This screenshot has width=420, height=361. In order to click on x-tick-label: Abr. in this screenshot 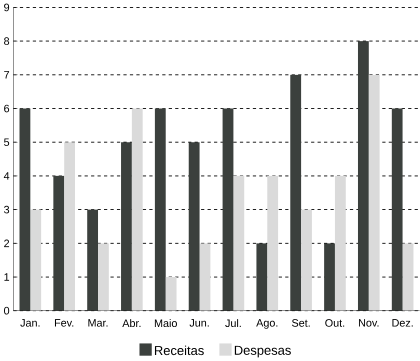, I will do `click(131, 323)`.